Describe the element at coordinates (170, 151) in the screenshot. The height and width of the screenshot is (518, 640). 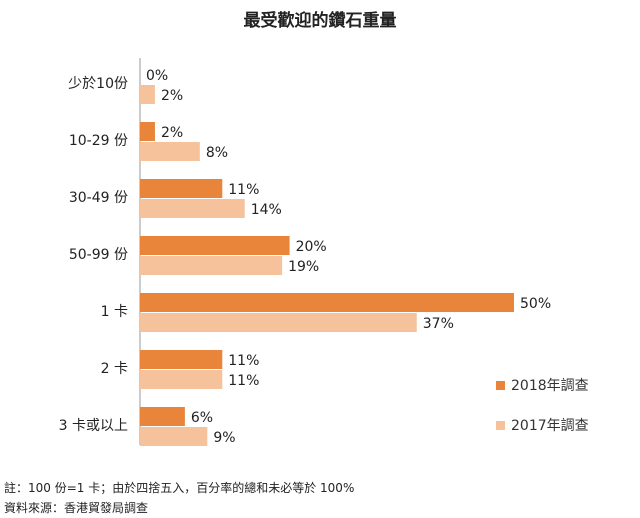
I see `bar-2017年調查-1` at that location.